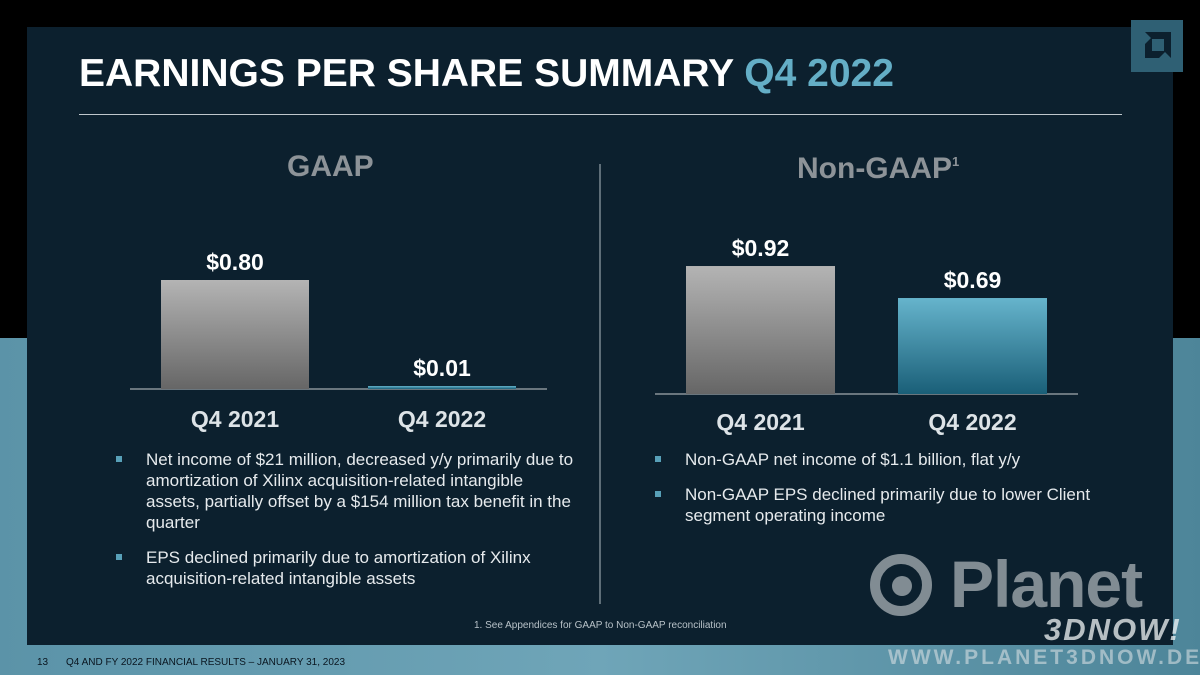 This screenshot has height=675, width=1200. I want to click on nongaap-category-label: Q4 2021, so click(760, 422).